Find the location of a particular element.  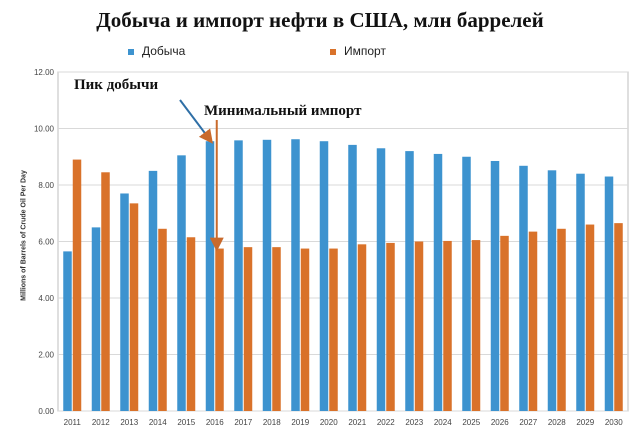

x-tick-label: 2029 is located at coordinates (585, 422).